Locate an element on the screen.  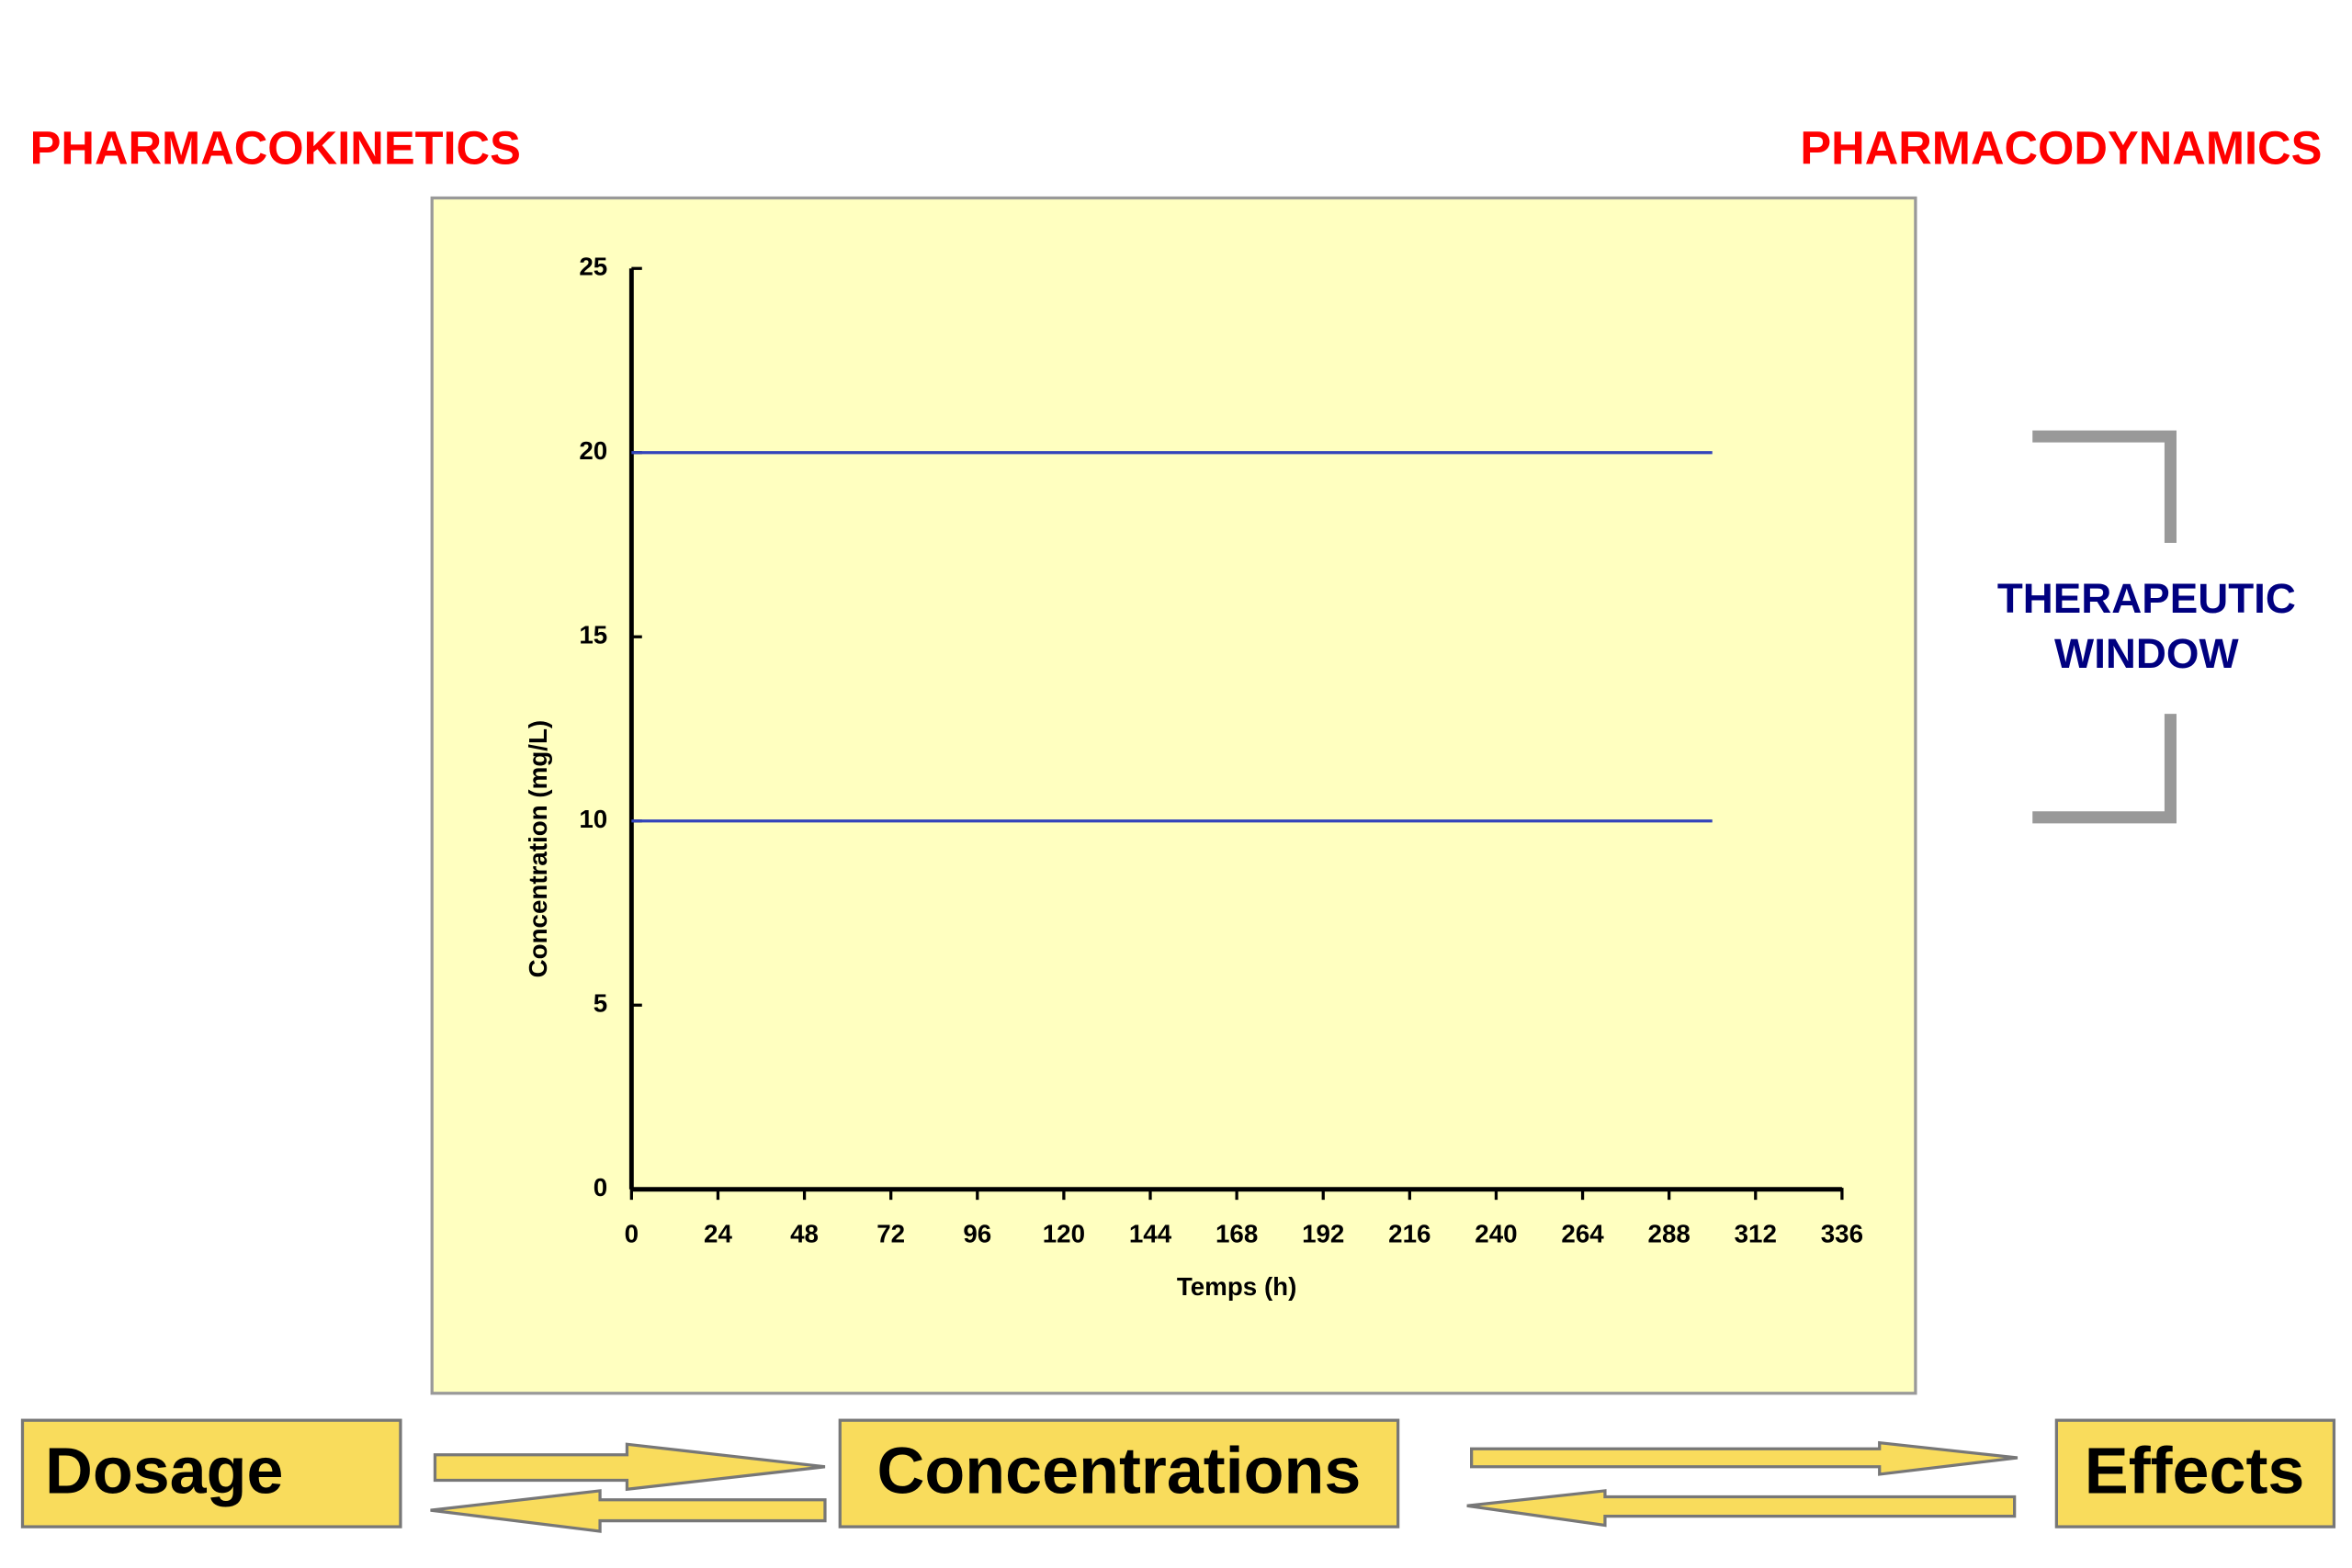
x-tick-label: 312 is located at coordinates (1756, 1234).